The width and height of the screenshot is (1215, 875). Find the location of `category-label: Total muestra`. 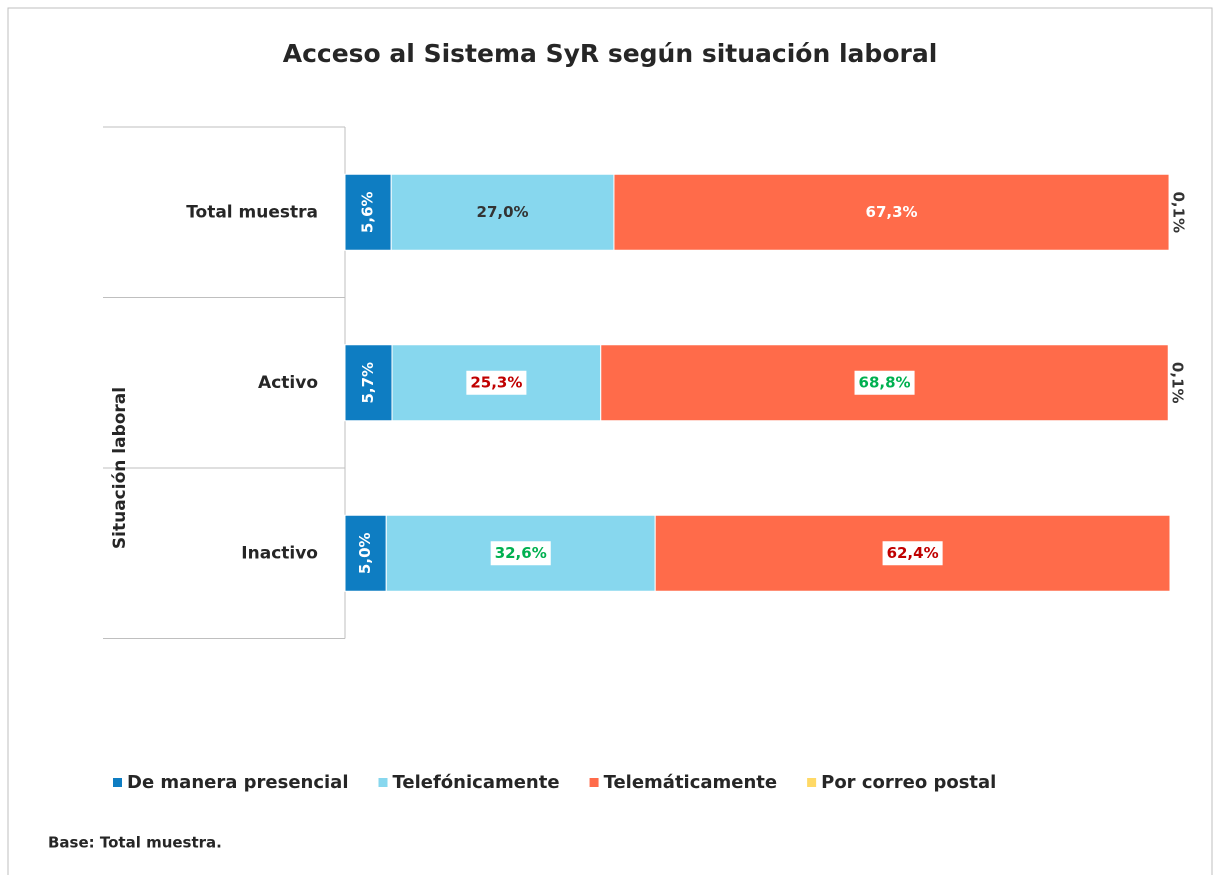

category-label: Total muestra is located at coordinates (252, 212).